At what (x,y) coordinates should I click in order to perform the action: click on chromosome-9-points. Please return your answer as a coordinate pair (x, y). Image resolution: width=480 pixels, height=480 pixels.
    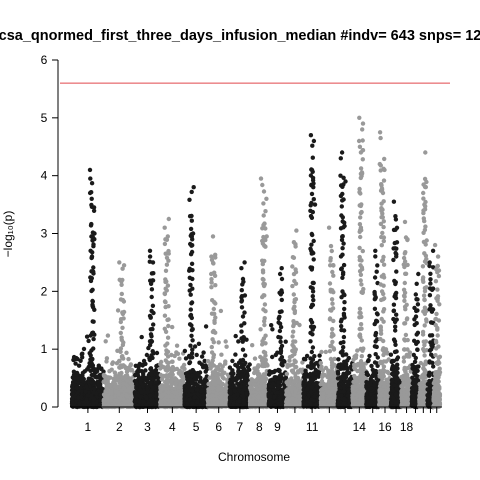
    Looking at the image, I should click on (277, 338).